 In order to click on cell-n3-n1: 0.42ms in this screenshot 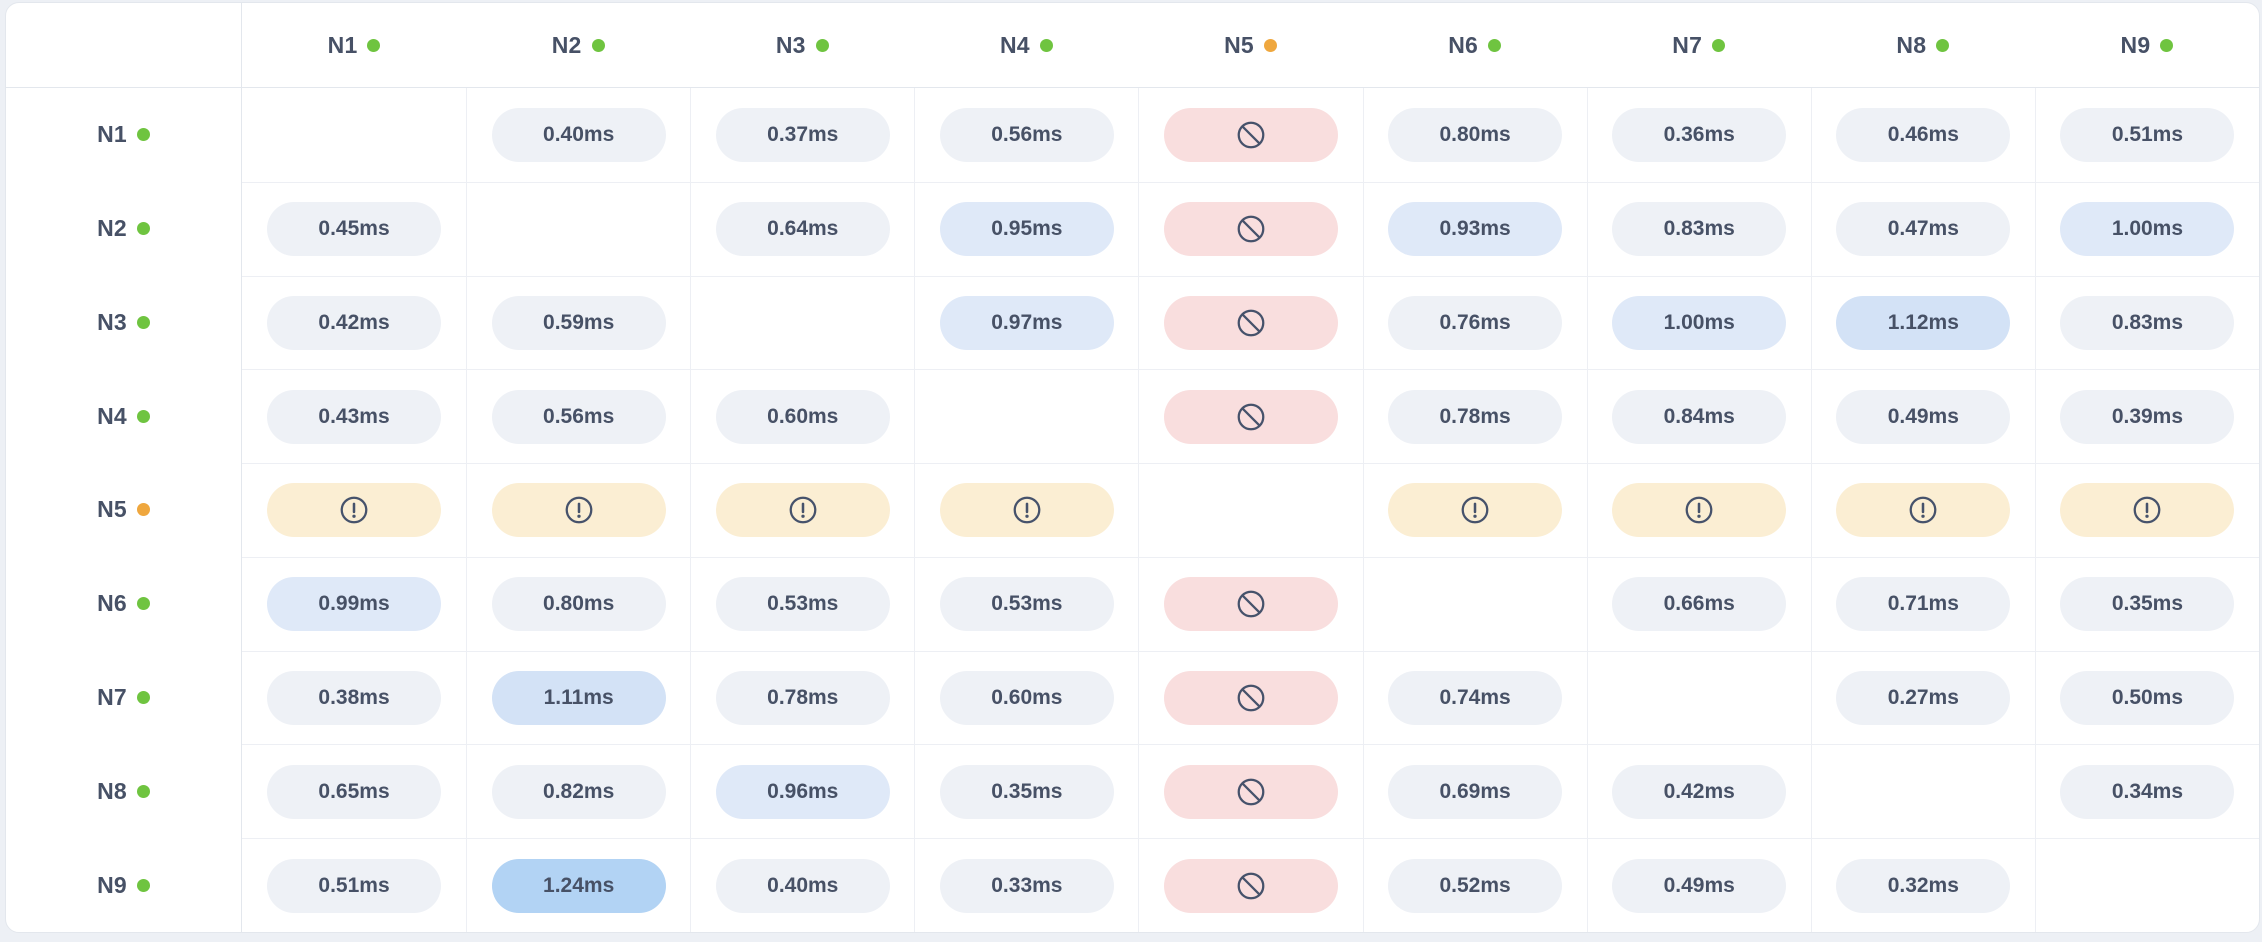, I will do `click(354, 322)`.